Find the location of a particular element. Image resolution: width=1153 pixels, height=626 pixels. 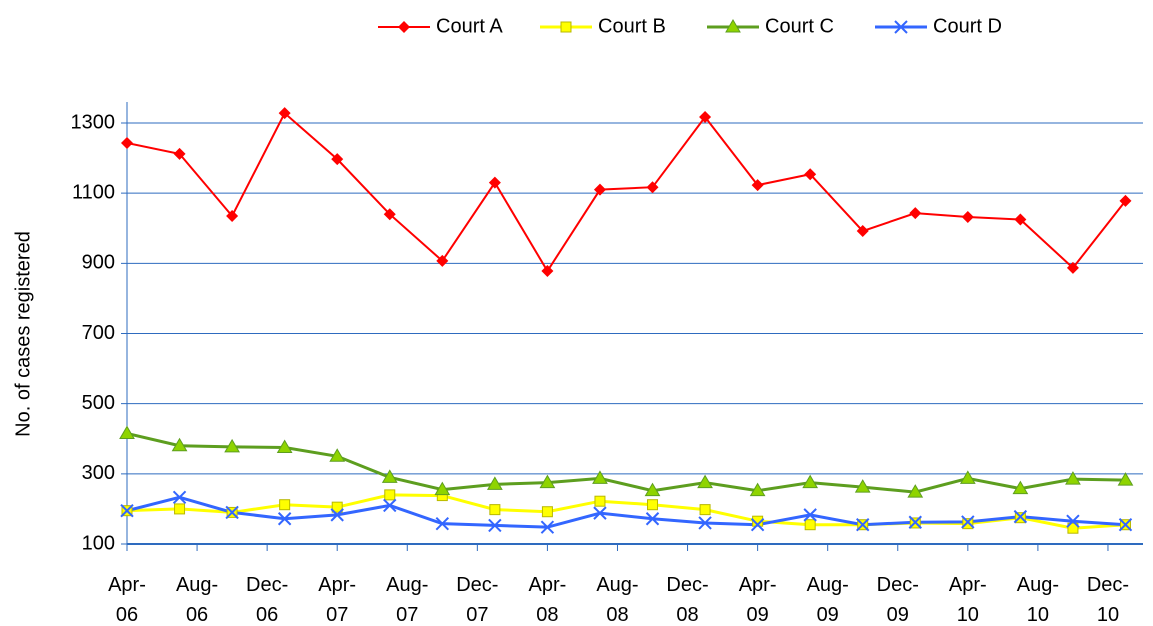

x-tick-label: Apr-10 is located at coordinates (968, 600).